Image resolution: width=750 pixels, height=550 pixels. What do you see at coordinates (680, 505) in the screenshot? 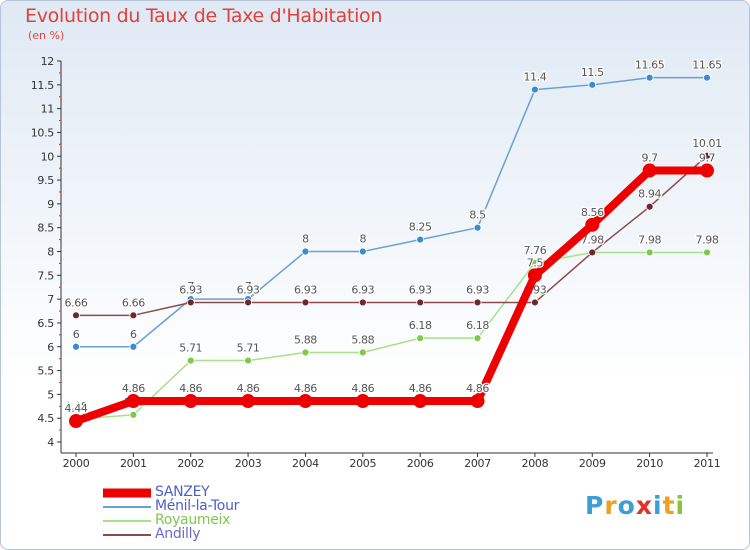
I see `logo-letter: i` at bounding box center [680, 505].